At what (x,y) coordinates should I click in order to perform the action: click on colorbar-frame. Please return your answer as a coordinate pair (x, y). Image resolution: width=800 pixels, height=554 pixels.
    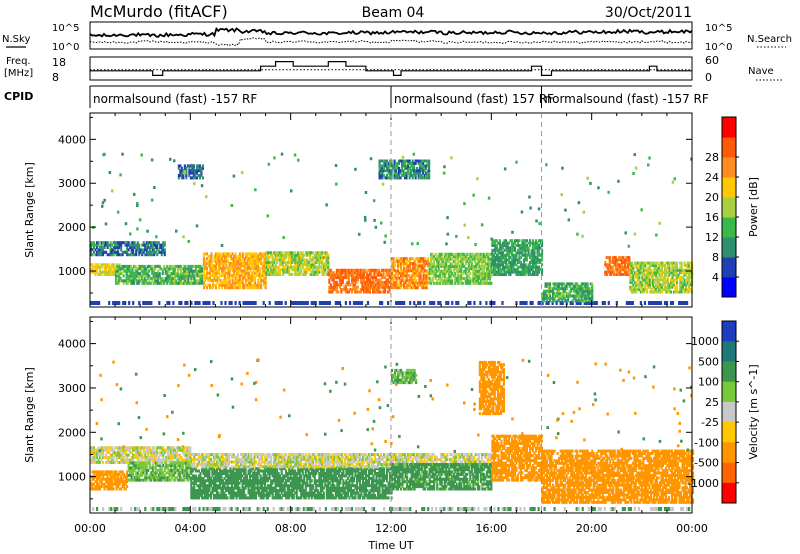
    Looking at the image, I should click on (729, 207).